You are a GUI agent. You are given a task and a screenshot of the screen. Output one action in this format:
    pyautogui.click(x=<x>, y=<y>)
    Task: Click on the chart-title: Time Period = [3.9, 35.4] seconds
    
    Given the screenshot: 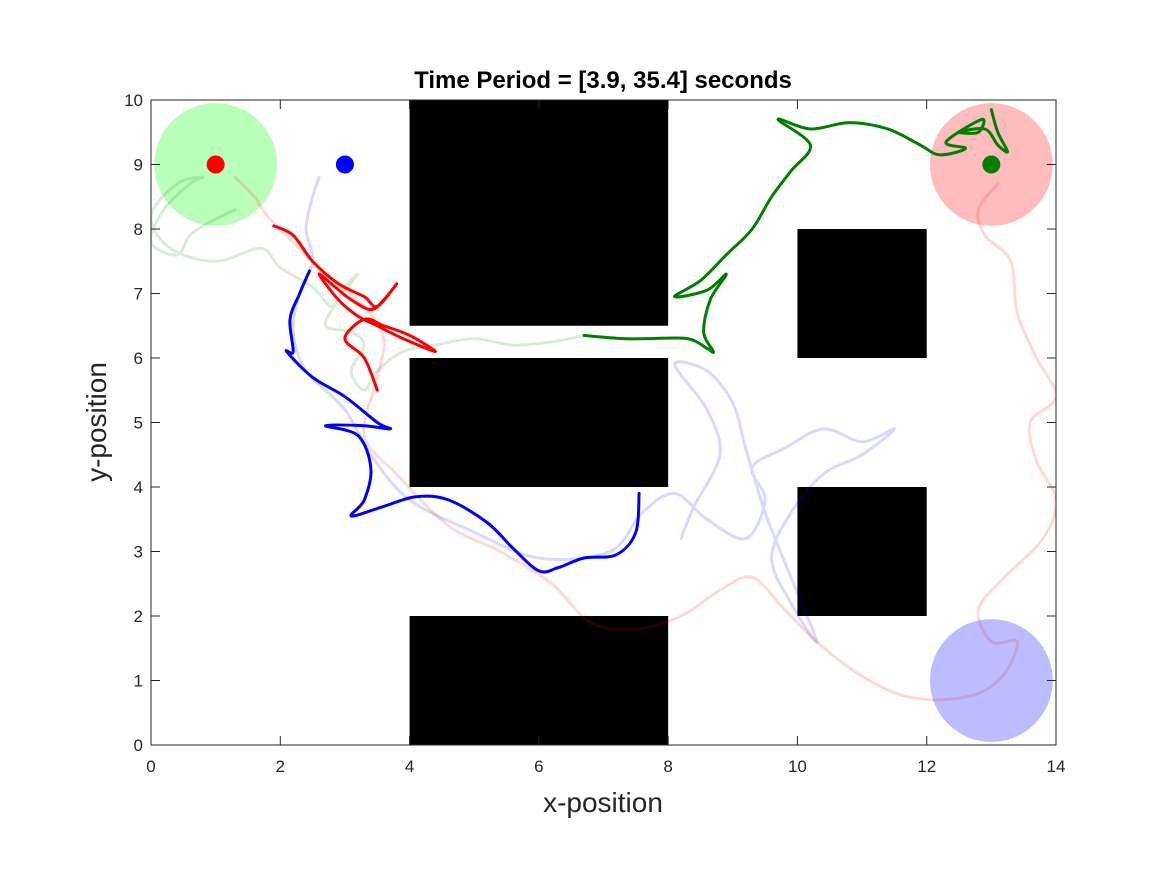 What is the action you would take?
    pyautogui.click(x=603, y=80)
    